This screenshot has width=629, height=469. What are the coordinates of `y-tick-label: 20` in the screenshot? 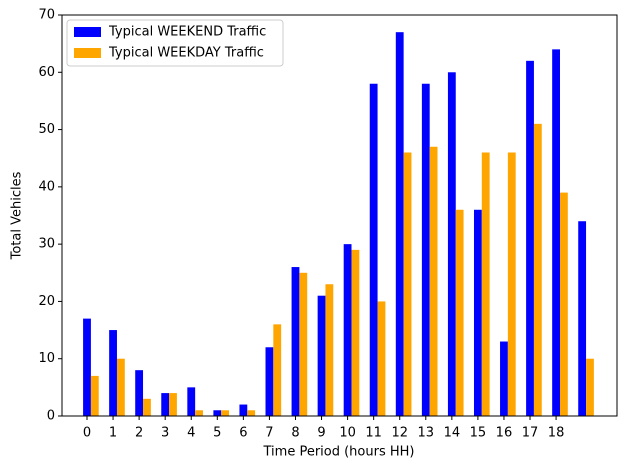 It's located at (46, 301).